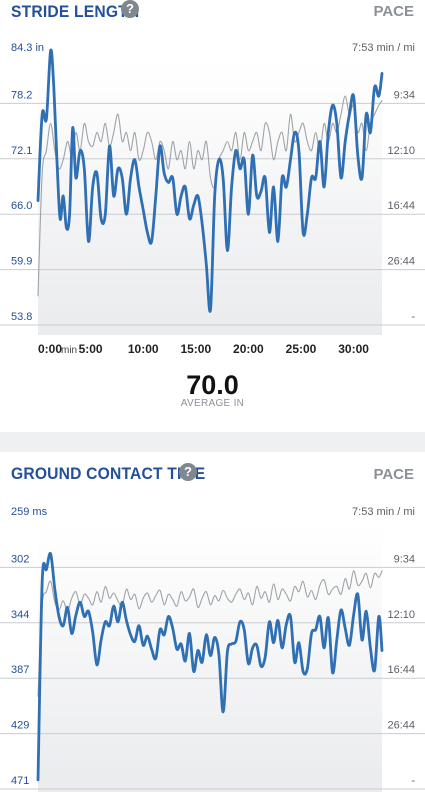  I want to click on y-tick-label: 471, so click(20, 781).